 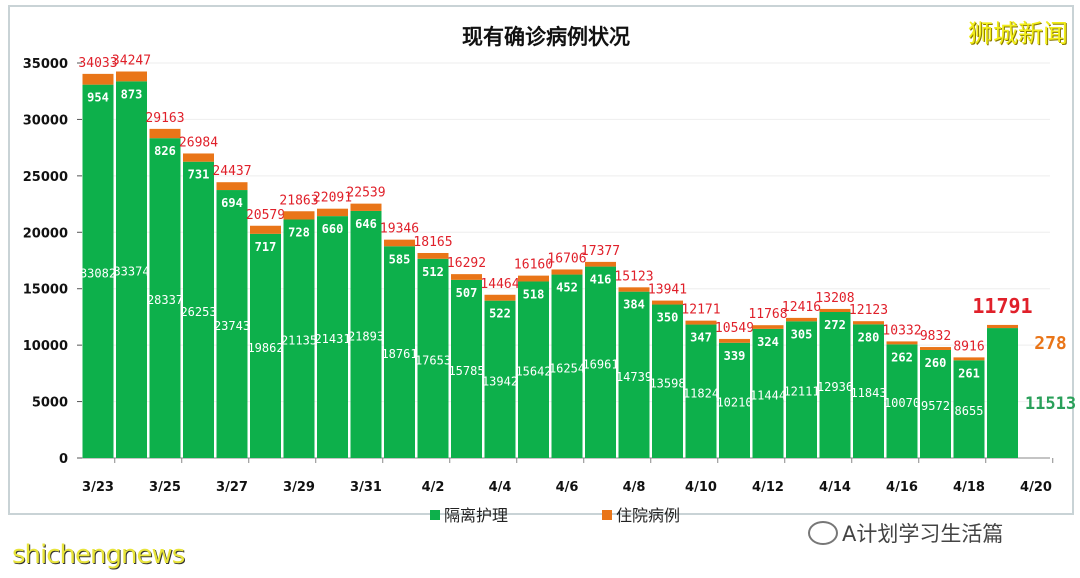 What do you see at coordinates (969, 373) in the screenshot?
I see `hospital-label: 261` at bounding box center [969, 373].